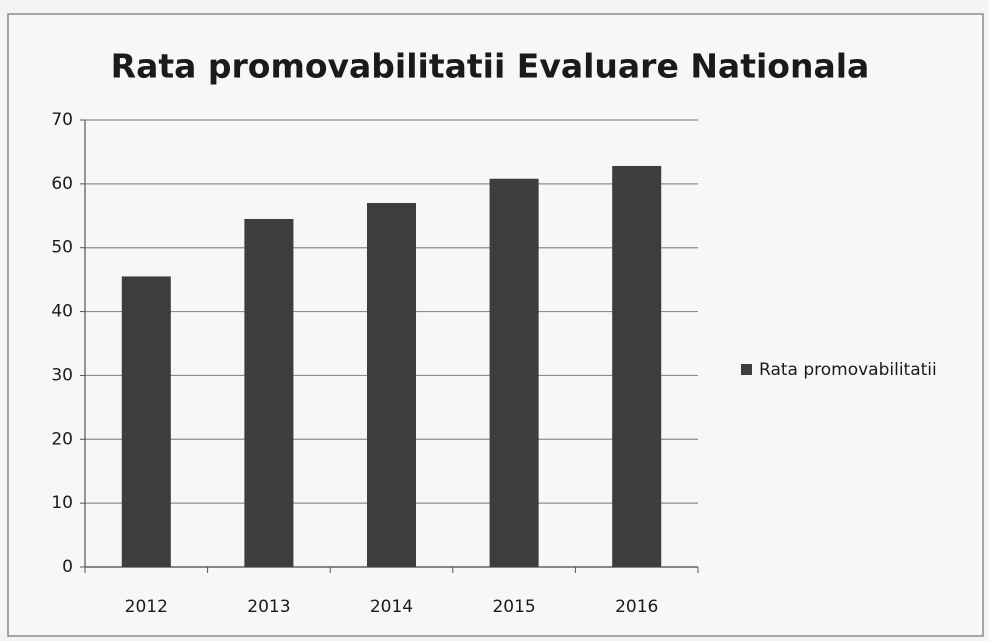  Describe the element at coordinates (62, 248) in the screenshot. I see `y-tick-label: 50` at that location.